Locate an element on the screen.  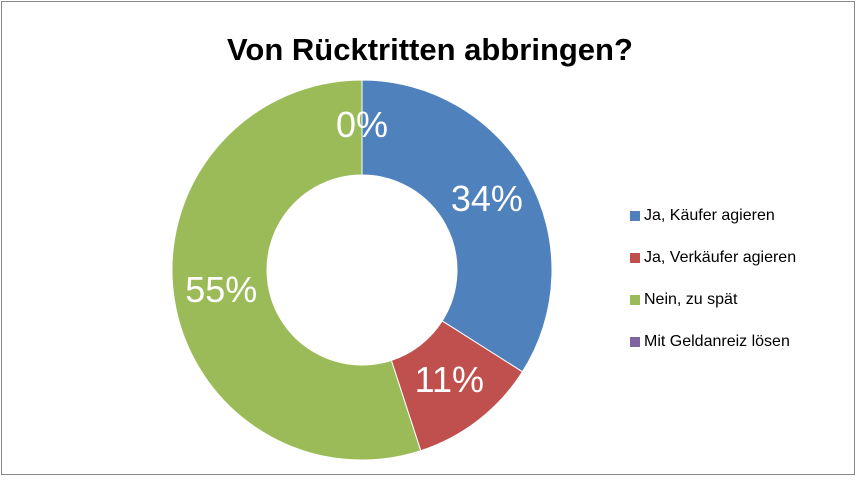
data-label: 11% is located at coordinates (449, 379).